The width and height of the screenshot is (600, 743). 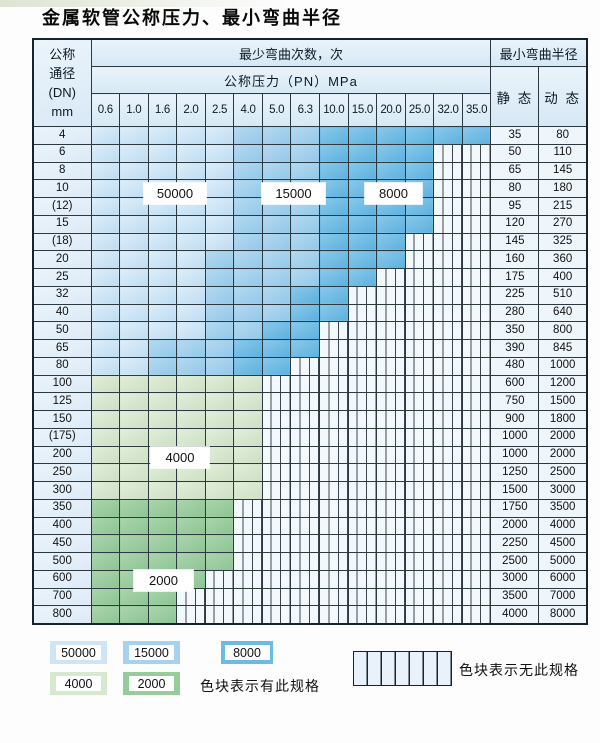 What do you see at coordinates (563, 171) in the screenshot?
I see `dynamic-radius-cell: 145` at bounding box center [563, 171].